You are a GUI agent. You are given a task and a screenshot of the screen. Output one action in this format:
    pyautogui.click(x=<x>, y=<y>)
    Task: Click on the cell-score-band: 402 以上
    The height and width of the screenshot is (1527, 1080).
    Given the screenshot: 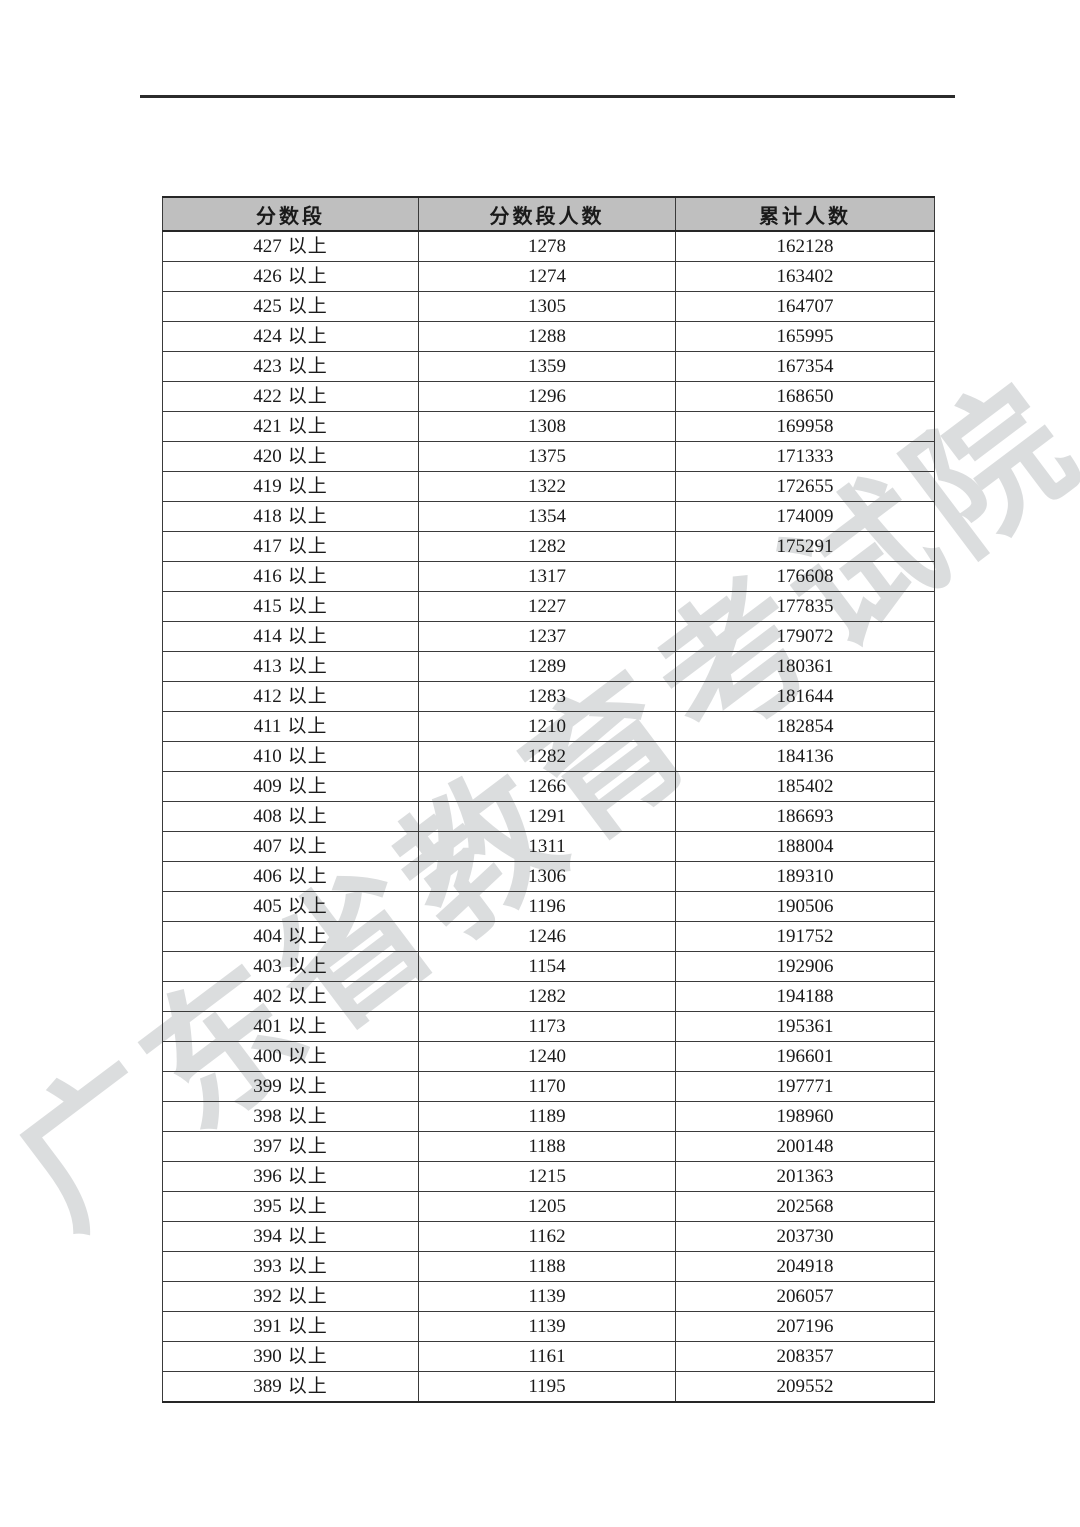 What is the action you would take?
    pyautogui.click(x=290, y=996)
    